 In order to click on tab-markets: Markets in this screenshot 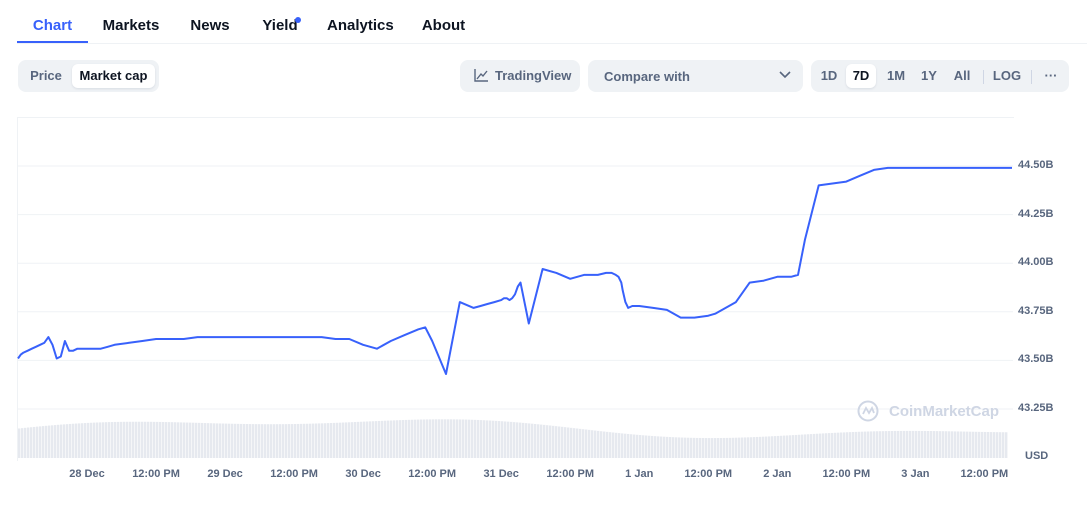, I will do `click(131, 25)`.